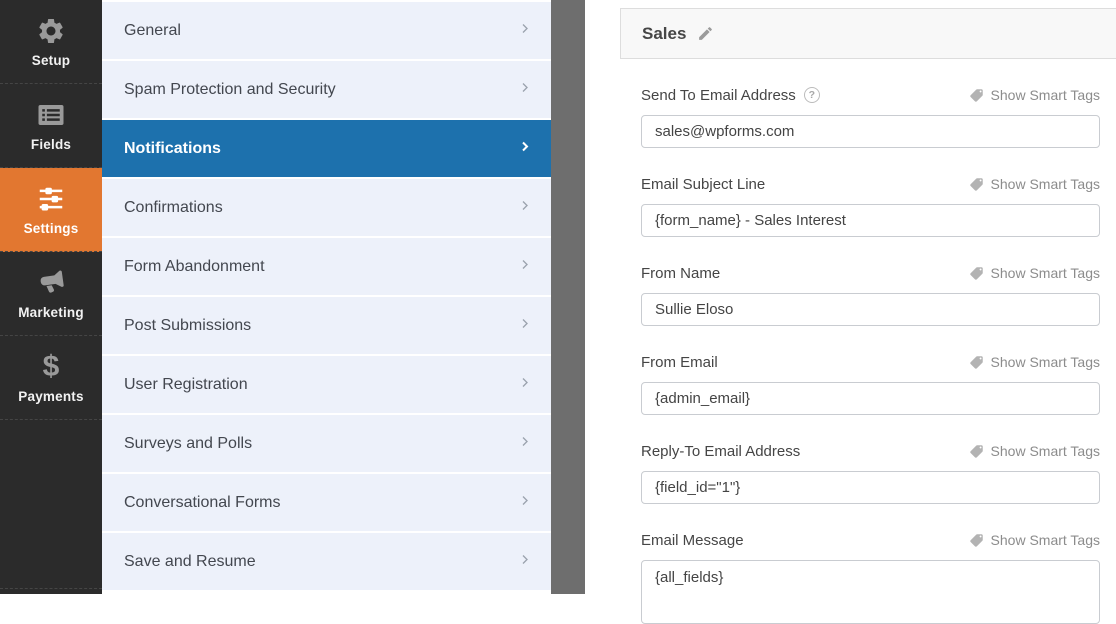 Image resolution: width=1116 pixels, height=624 pixels. What do you see at coordinates (870, 131) in the screenshot?
I see `send-to-email-input` at bounding box center [870, 131].